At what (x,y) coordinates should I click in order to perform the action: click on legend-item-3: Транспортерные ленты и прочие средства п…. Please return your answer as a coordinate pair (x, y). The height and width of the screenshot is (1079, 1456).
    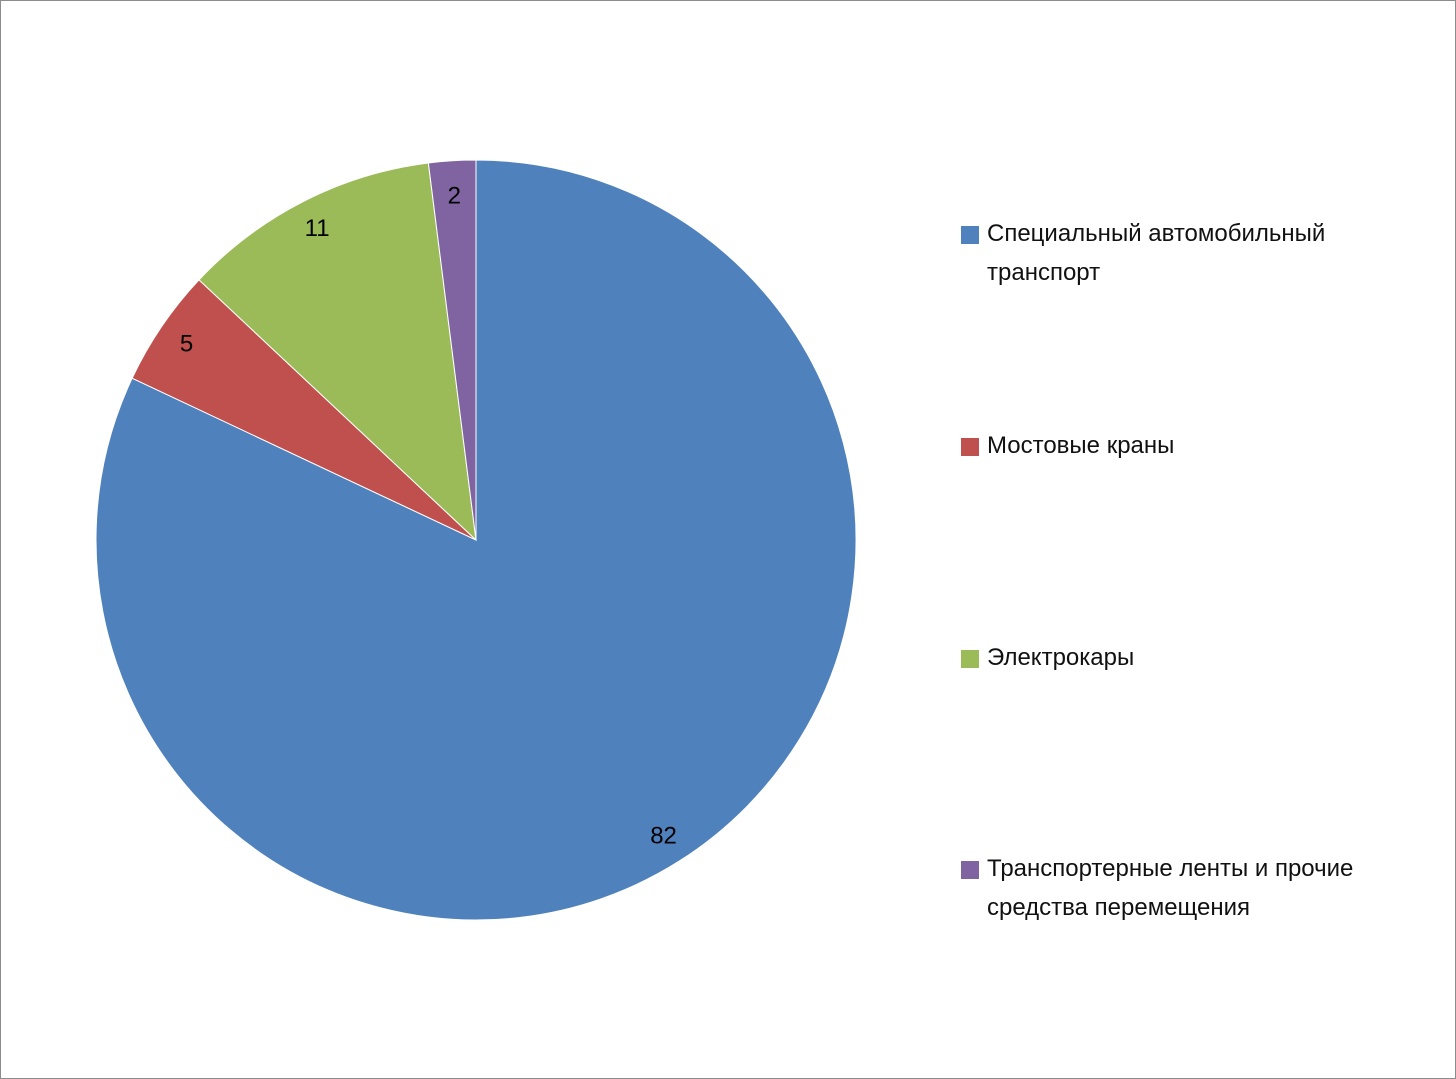
    Looking at the image, I should click on (1196, 888).